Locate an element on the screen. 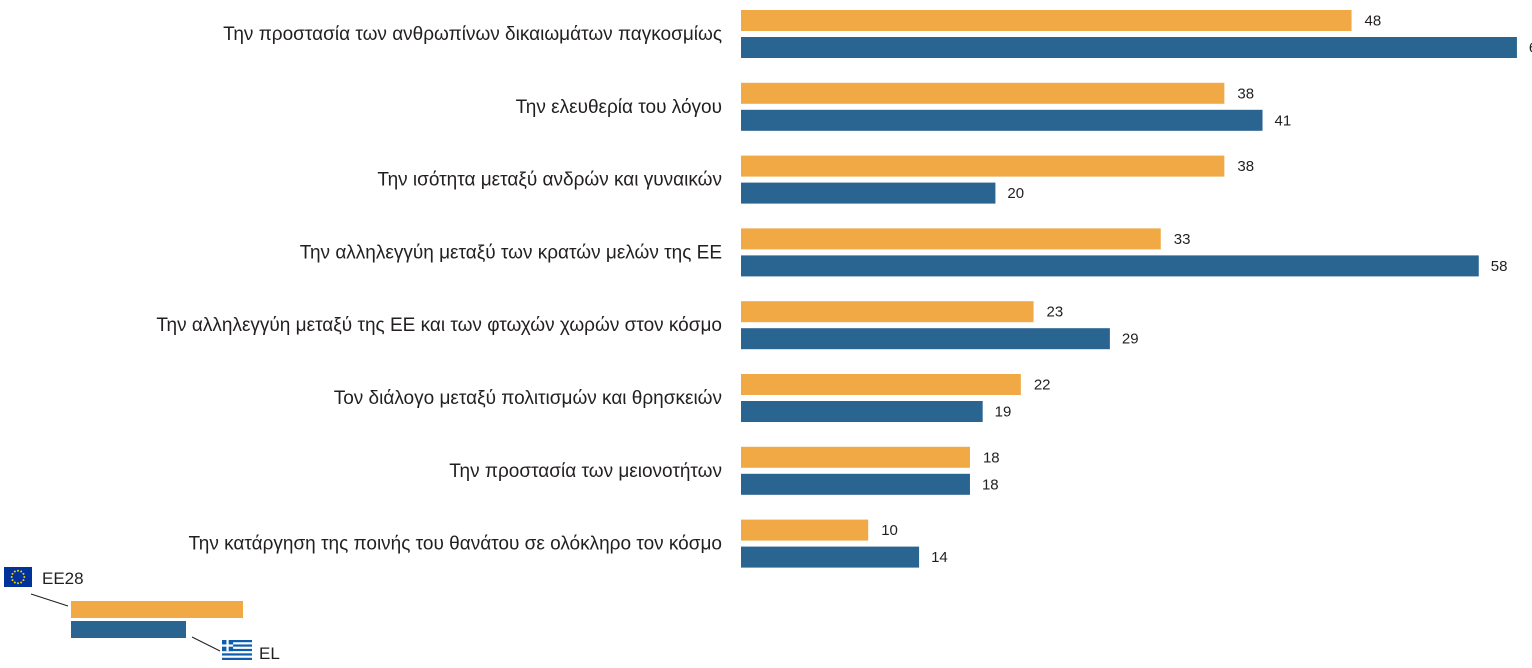  category-label: Την ελευθερία του λόγου is located at coordinates (619, 107).